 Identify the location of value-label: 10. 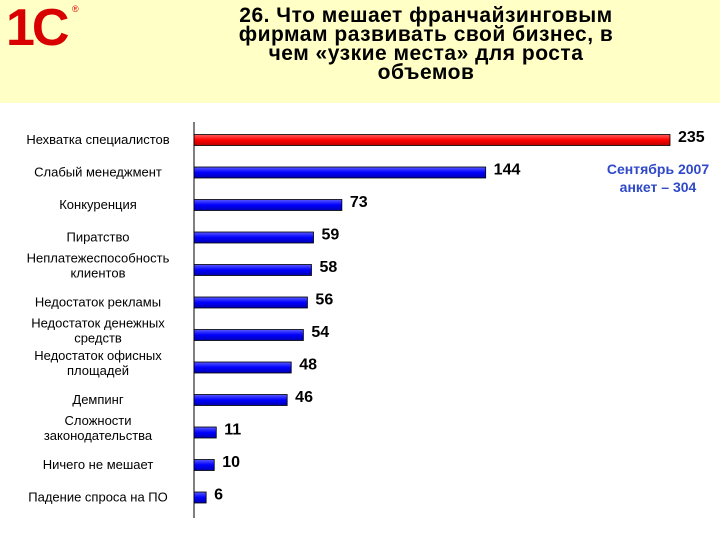
(231, 462).